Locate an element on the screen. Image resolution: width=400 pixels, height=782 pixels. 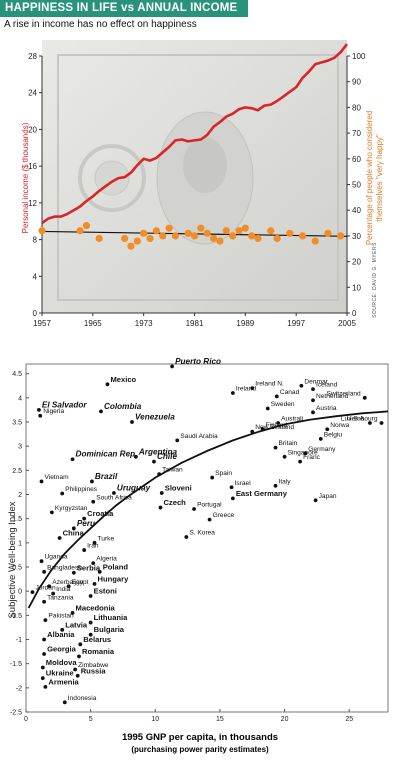
scatter-x-tick-label: 15 is located at coordinates (220, 719).